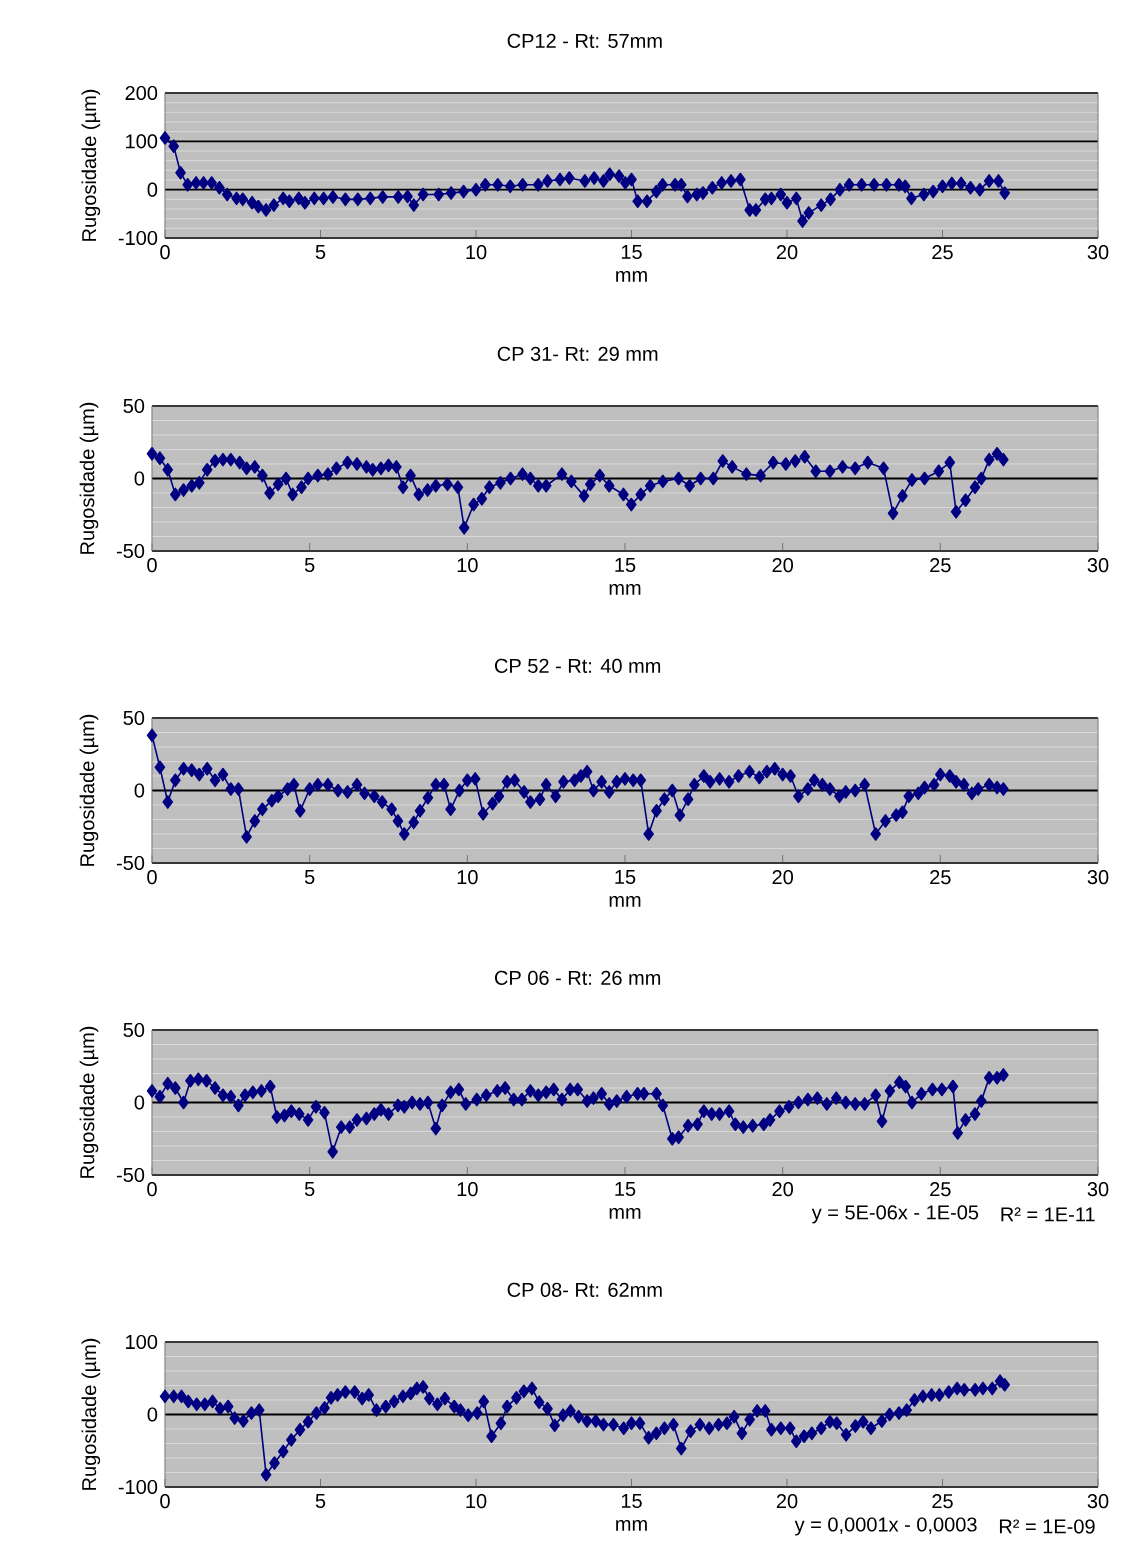 The image size is (1140, 1553). Describe the element at coordinates (1048, 1214) in the screenshot. I see `text: R² = 1E-11` at that location.